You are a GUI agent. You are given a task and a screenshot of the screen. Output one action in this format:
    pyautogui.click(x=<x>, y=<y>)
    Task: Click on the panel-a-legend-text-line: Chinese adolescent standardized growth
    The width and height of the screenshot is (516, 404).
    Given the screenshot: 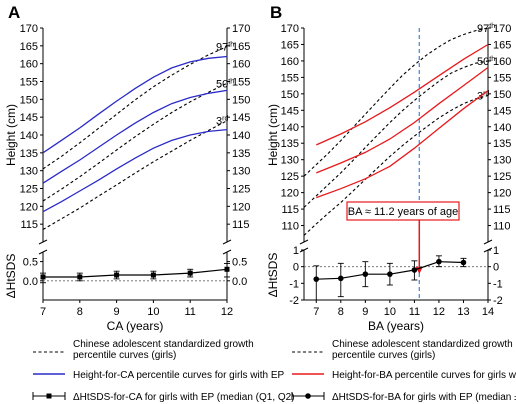 What is the action you would take?
    pyautogui.click(x=163, y=344)
    